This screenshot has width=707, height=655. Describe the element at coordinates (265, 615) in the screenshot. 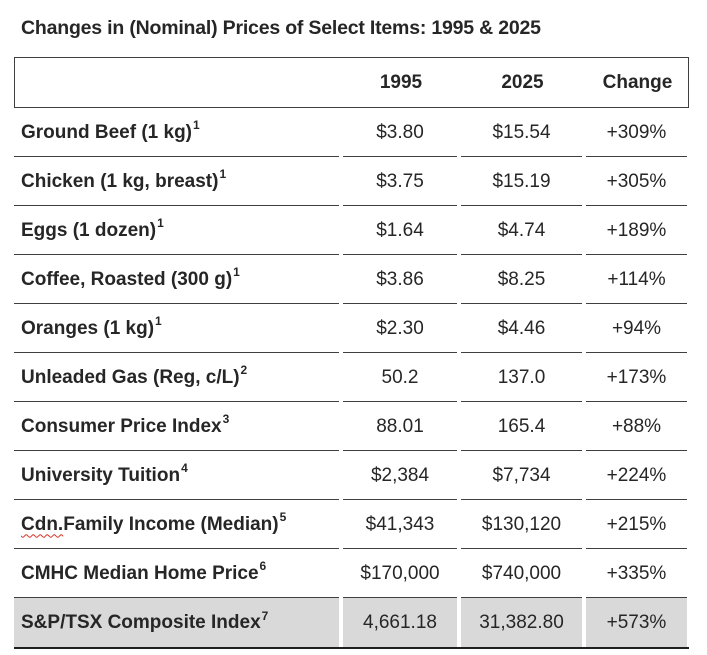

I see `footnote-marker: 7` at that location.